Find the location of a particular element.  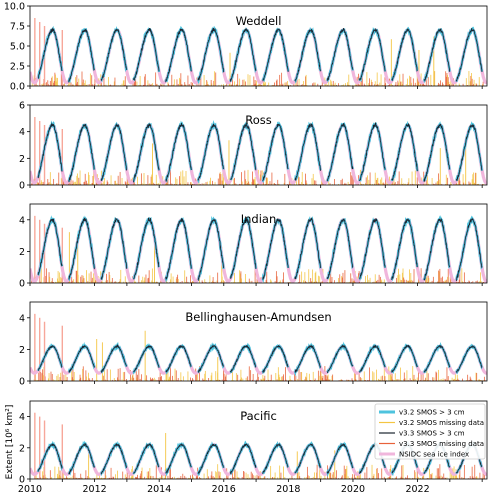

legend-entry-label: v3.3 SMOS > 3 cm is located at coordinates (432, 434).